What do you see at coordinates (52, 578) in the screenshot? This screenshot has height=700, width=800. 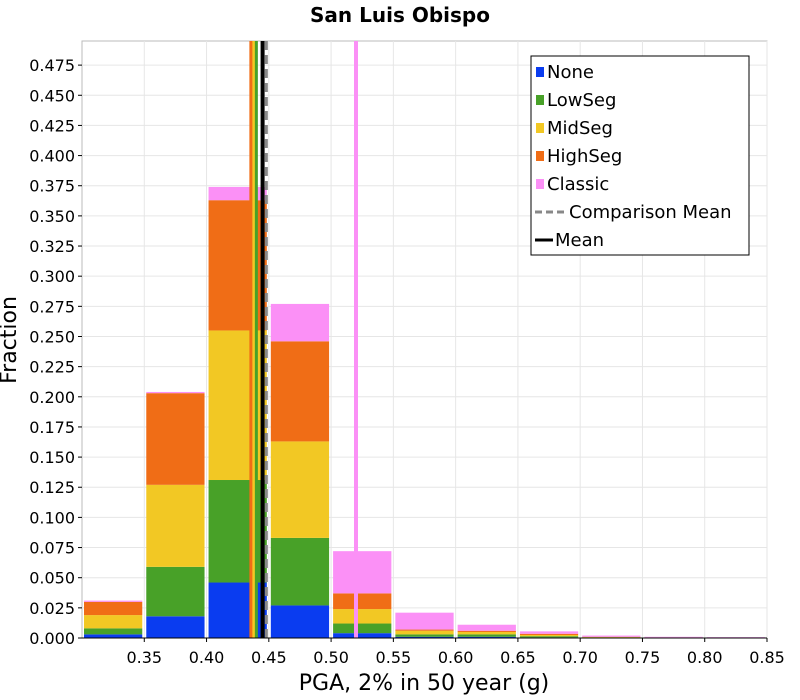 I see `y-tick-label: 0.050` at bounding box center [52, 578].